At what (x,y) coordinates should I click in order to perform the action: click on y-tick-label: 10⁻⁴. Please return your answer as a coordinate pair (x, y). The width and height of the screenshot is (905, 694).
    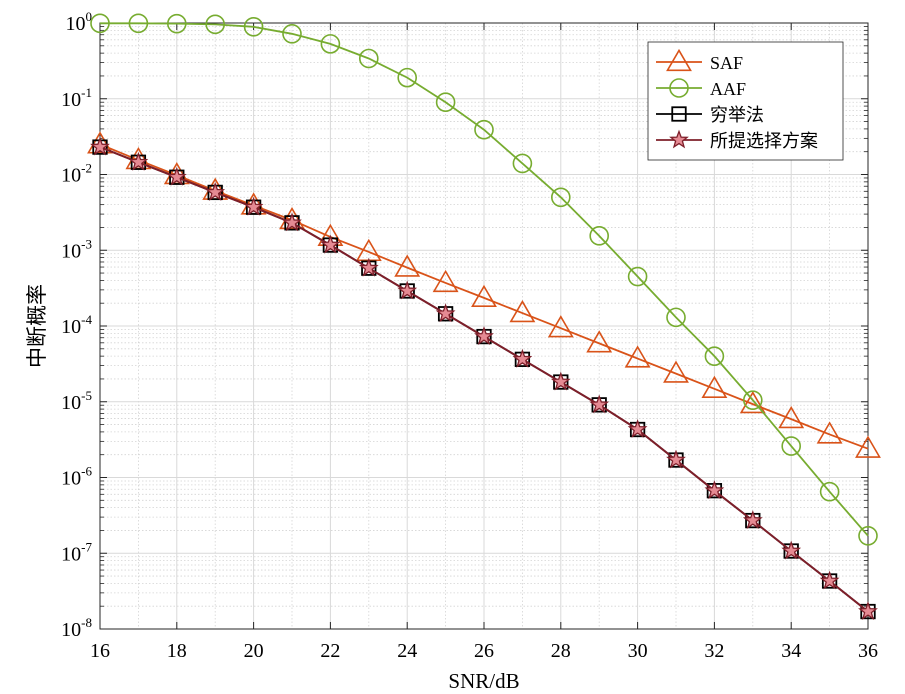
    Looking at the image, I should click on (76, 325).